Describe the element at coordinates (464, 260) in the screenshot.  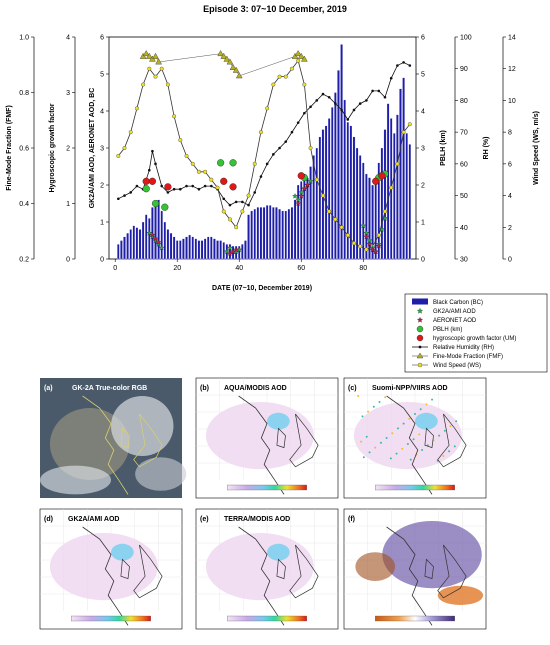
I see `rh-tick-label: 30` at that location.